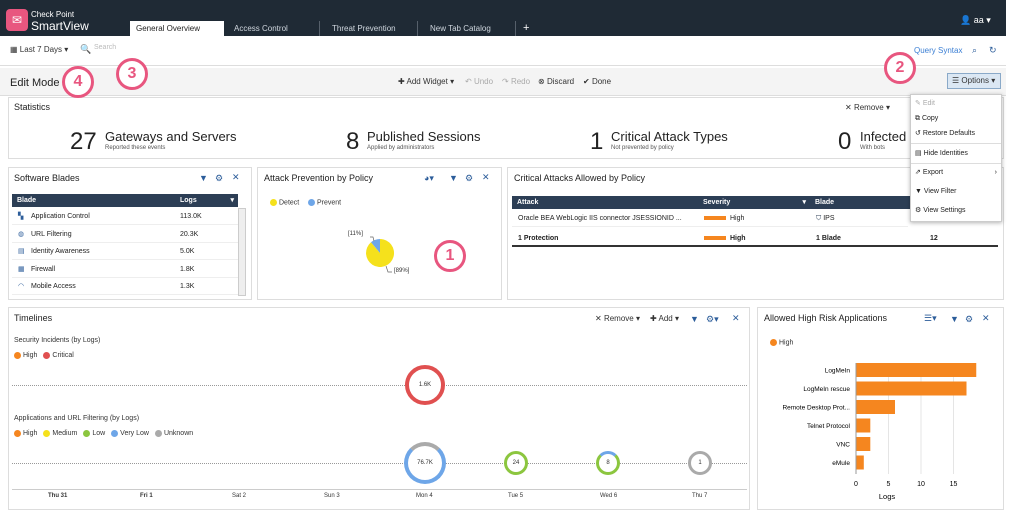 This screenshot has height=514, width=1011. Describe the element at coordinates (58, 496) in the screenshot. I see `day-label: Thu 31` at that location.